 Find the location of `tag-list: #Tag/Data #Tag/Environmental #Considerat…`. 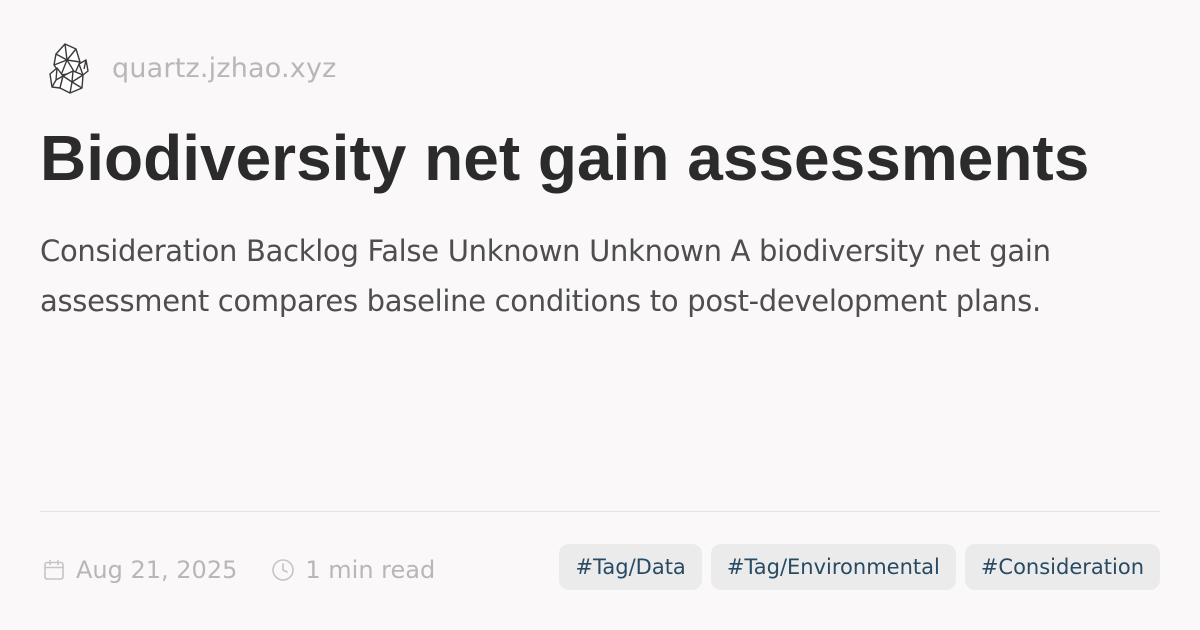

tag-list: #Tag/Data #Tag/Environmental #Considerat… is located at coordinates (859, 567).